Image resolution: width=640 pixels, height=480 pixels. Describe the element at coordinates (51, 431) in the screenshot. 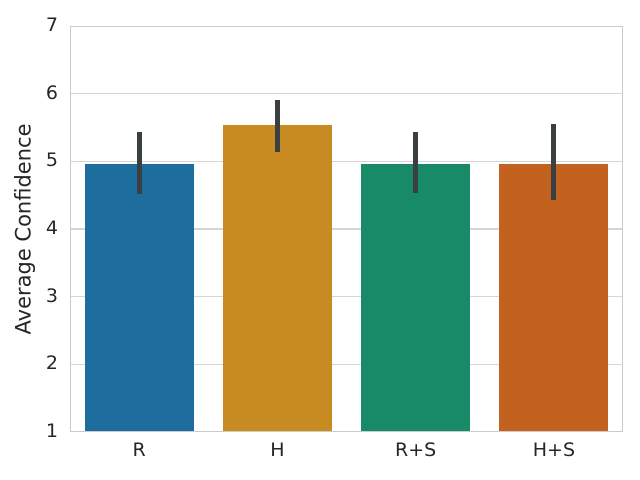

I see `y-tick-label-1: 1` at that location.